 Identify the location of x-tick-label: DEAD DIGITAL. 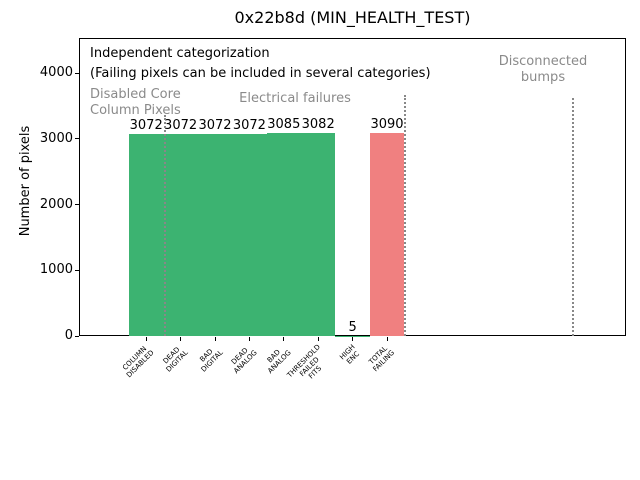
(175, 359).